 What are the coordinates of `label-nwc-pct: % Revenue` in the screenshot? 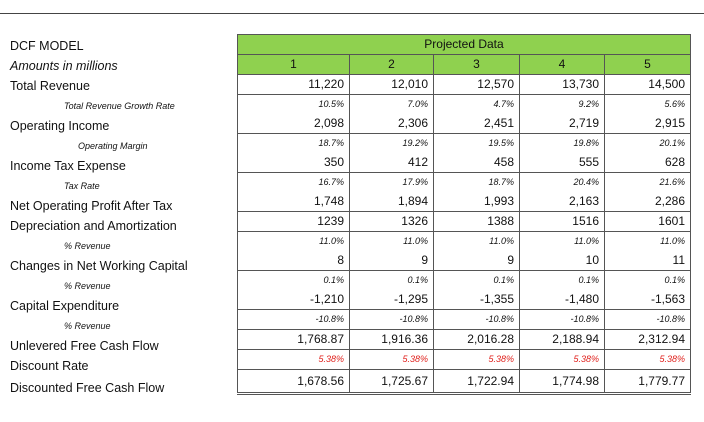 It's located at (87, 286).